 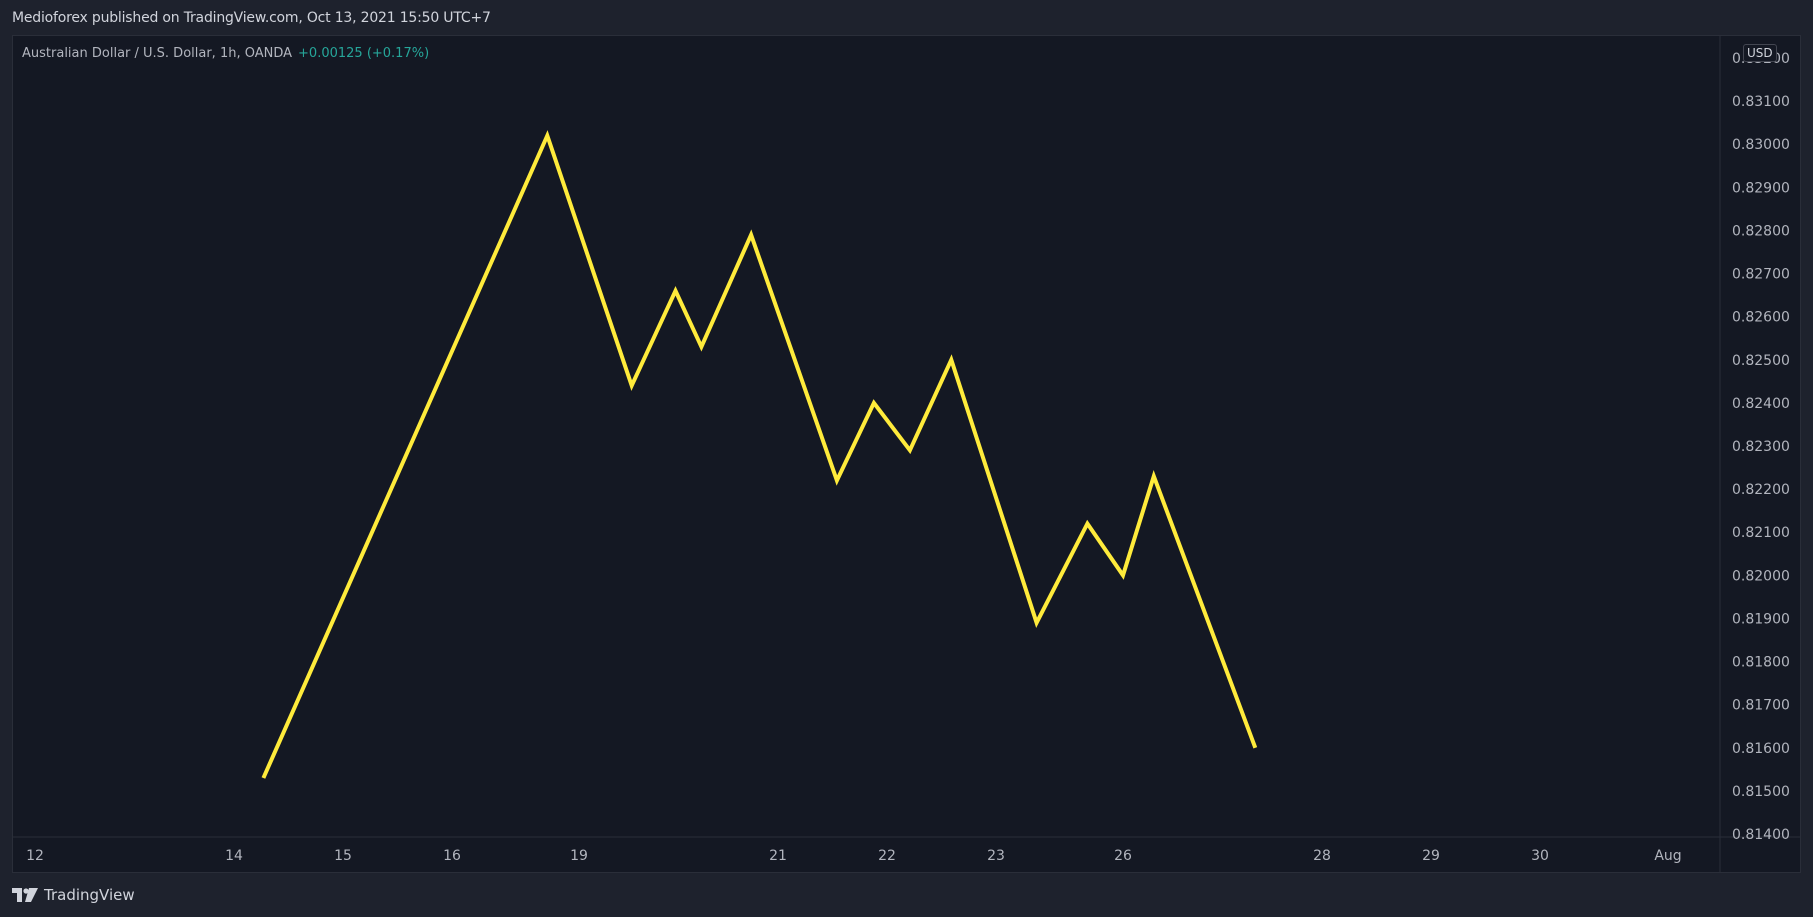 I want to click on price-tick-label: 0.82800, so click(x=1761, y=231).